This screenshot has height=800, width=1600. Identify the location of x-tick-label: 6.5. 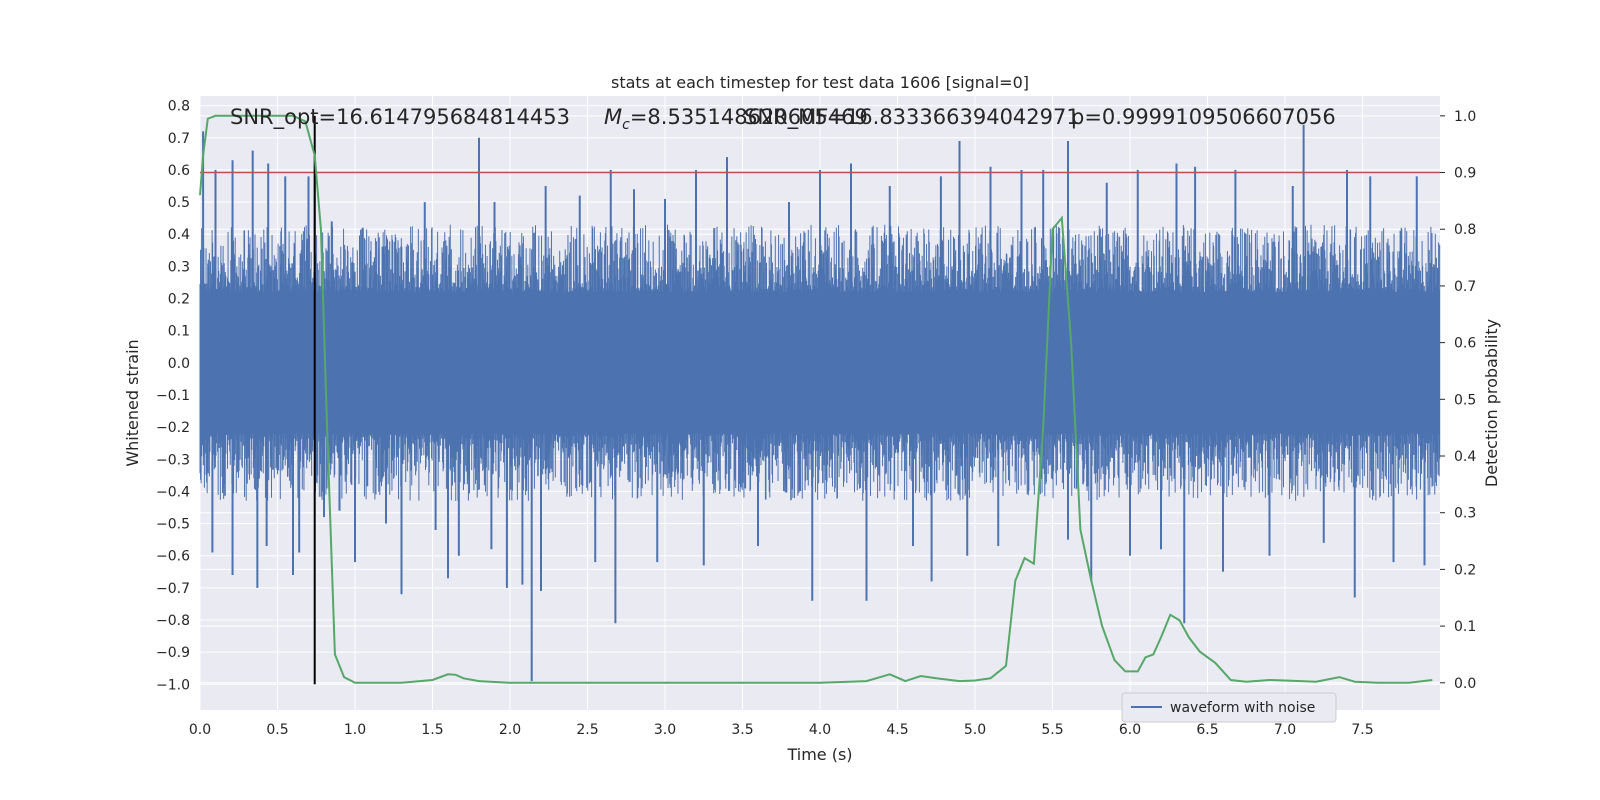
(1207, 730).